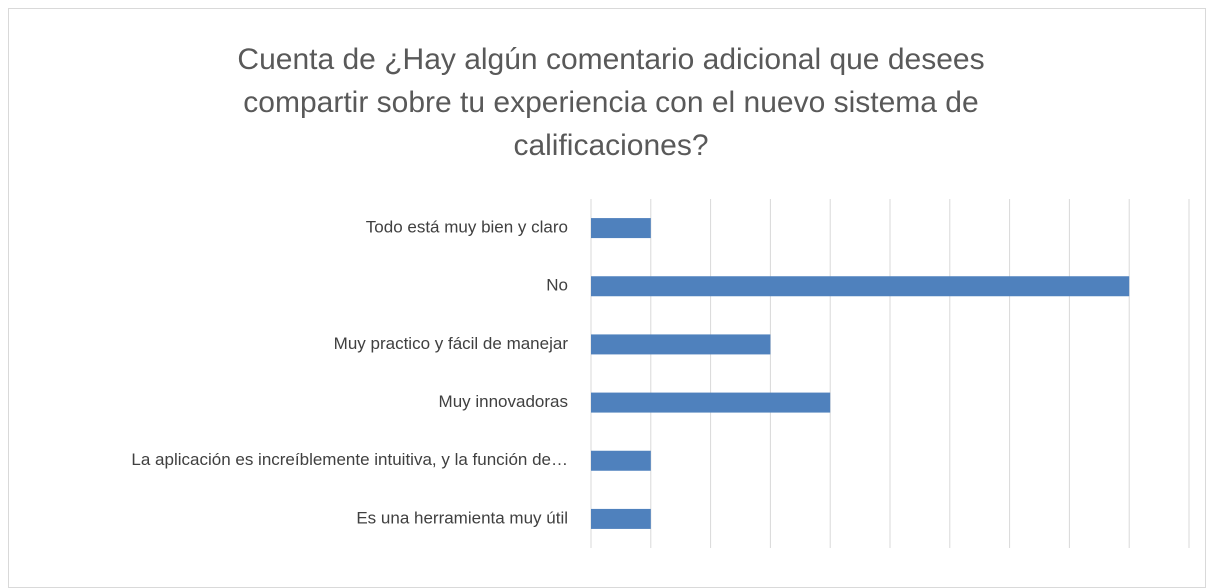 This screenshot has height=588, width=1215. I want to click on y-tick-label: No, so click(557, 285).